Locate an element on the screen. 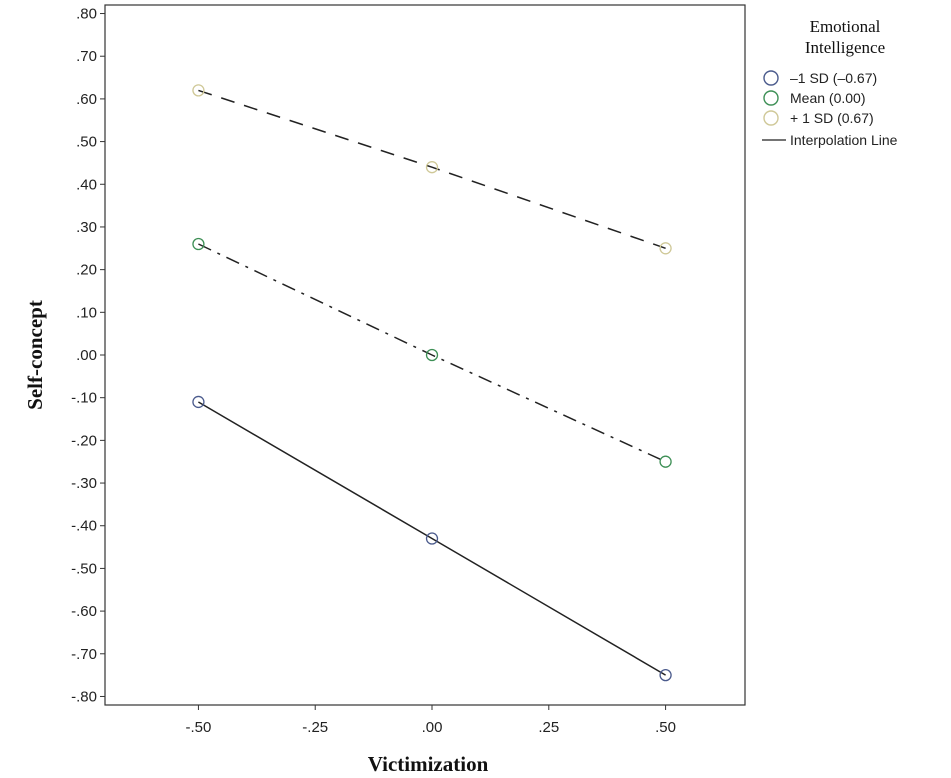 Image resolution: width=951 pixels, height=778 pixels. legend-interpolation-label: Interpolation Line is located at coordinates (844, 140).